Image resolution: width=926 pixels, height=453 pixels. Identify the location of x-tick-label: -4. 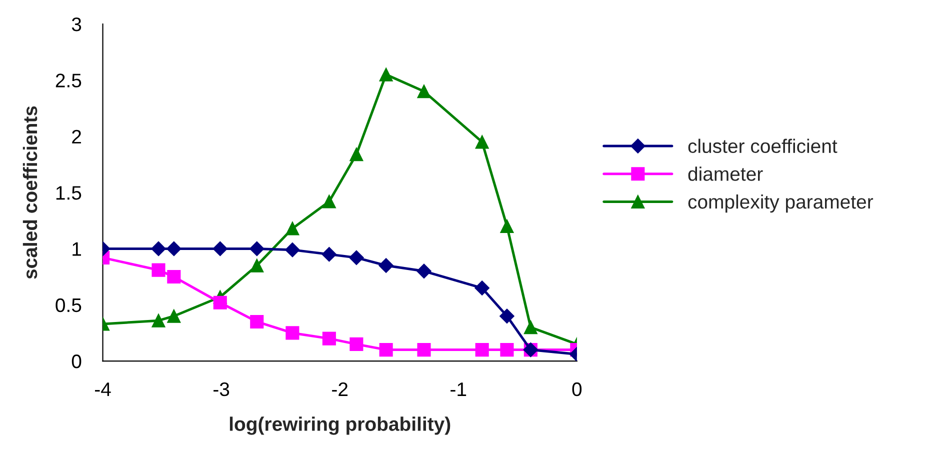
(103, 389).